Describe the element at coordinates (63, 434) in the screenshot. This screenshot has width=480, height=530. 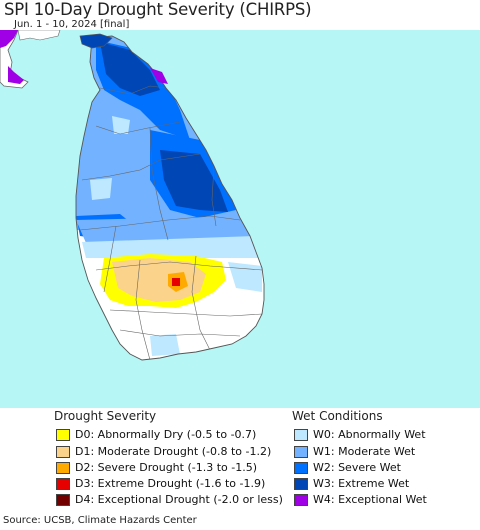
I see `legend-swatch-d0` at that location.